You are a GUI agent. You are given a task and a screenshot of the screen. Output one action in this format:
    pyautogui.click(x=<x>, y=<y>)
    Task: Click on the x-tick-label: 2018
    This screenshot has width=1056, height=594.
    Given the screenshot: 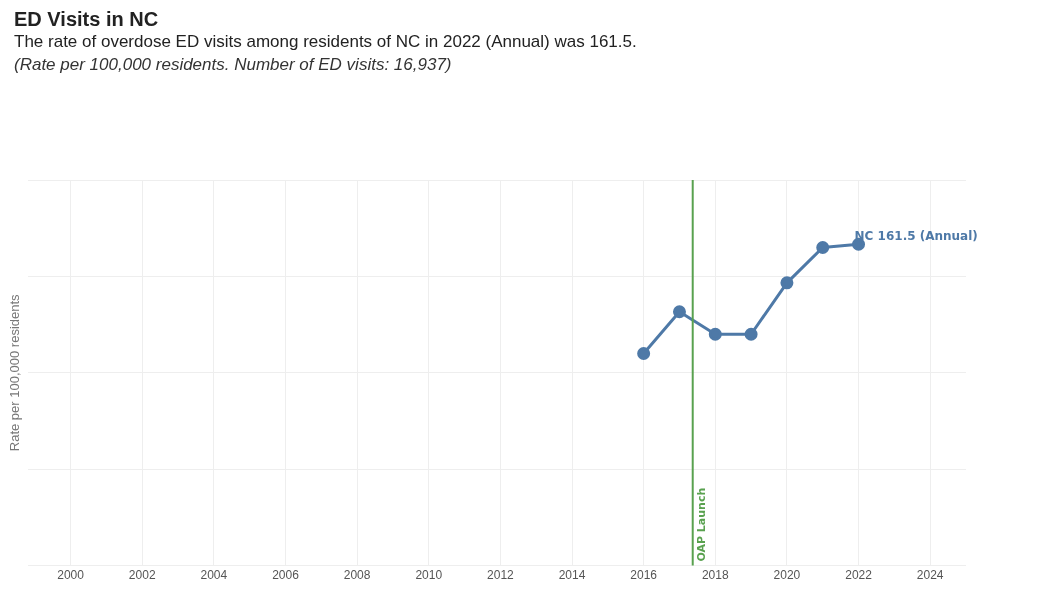 What is the action you would take?
    pyautogui.click(x=715, y=575)
    